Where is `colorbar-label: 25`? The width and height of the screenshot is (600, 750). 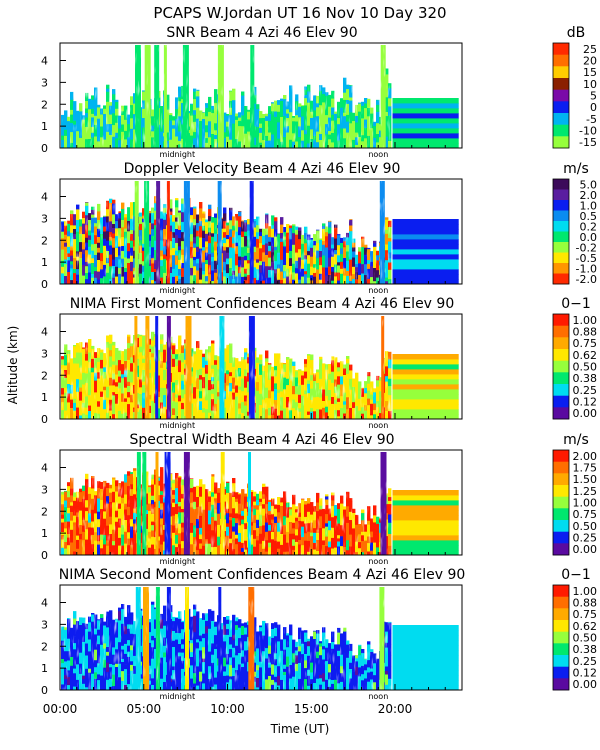
colorbar-label: 25 is located at coordinates (590, 49).